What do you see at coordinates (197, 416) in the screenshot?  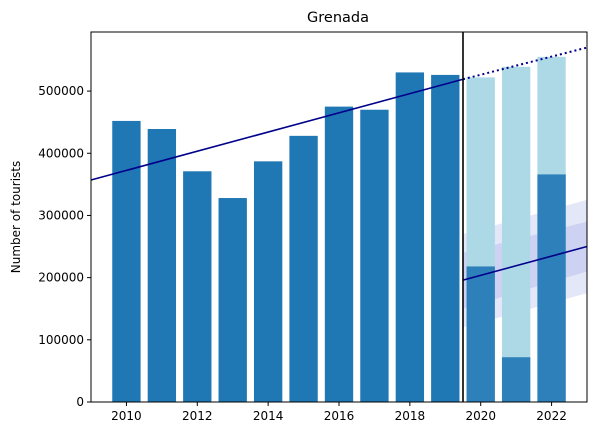 I see `x-tick-label-2012: 2012` at bounding box center [197, 416].